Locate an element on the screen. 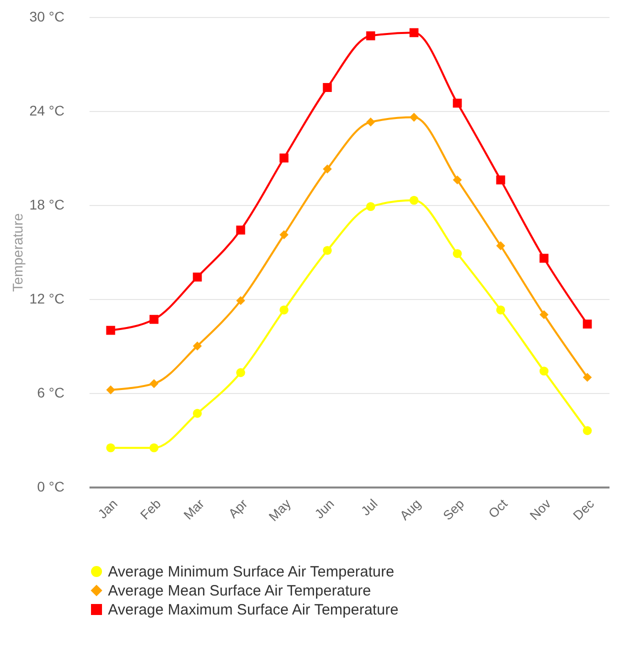 Image resolution: width=634 pixels, height=666 pixels. x-tick-label: Jul is located at coordinates (369, 507).